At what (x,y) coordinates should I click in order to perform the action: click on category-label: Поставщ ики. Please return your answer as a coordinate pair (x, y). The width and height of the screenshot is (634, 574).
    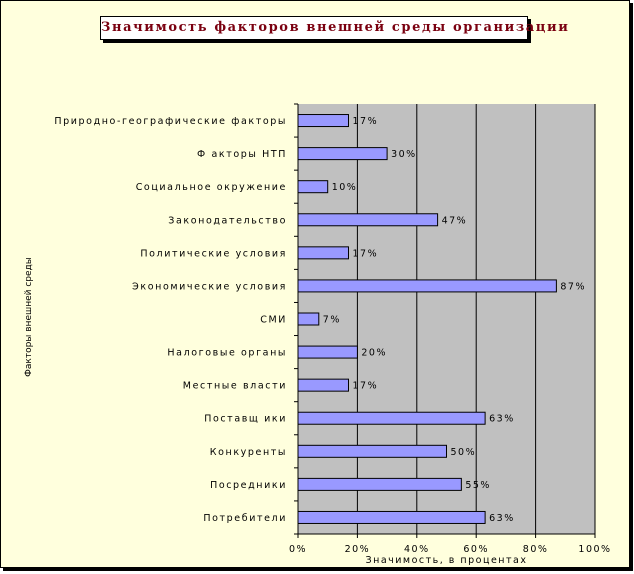
    Looking at the image, I should click on (245, 419).